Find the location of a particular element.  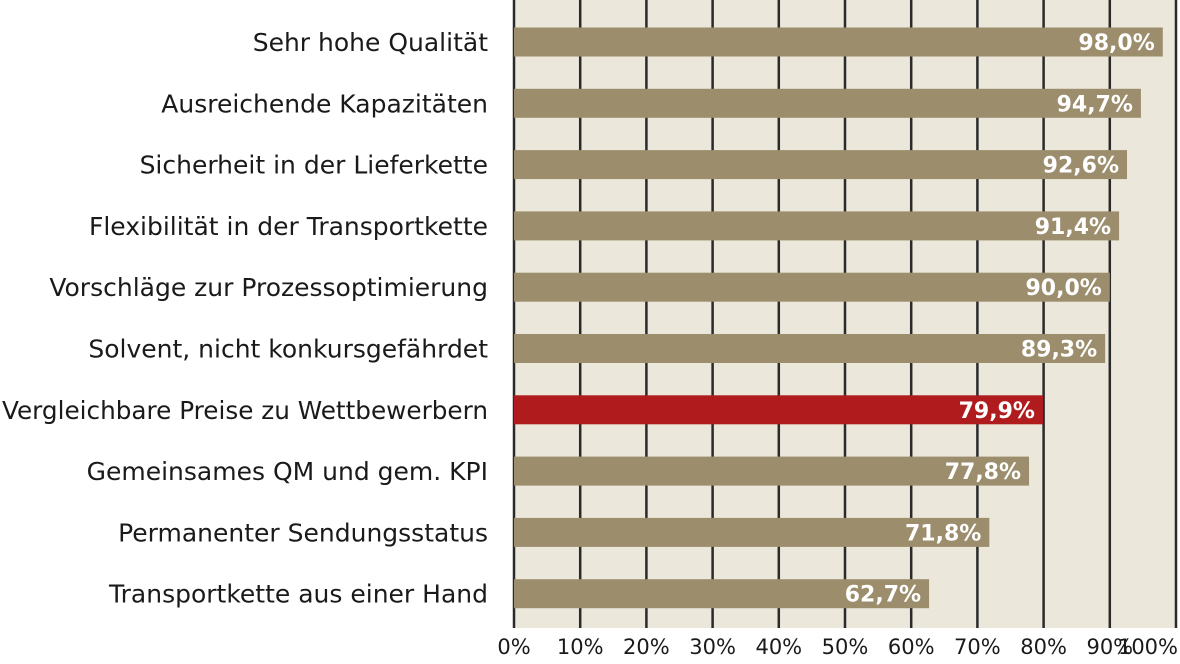

x-tick-label-10: 10% is located at coordinates (580, 647).